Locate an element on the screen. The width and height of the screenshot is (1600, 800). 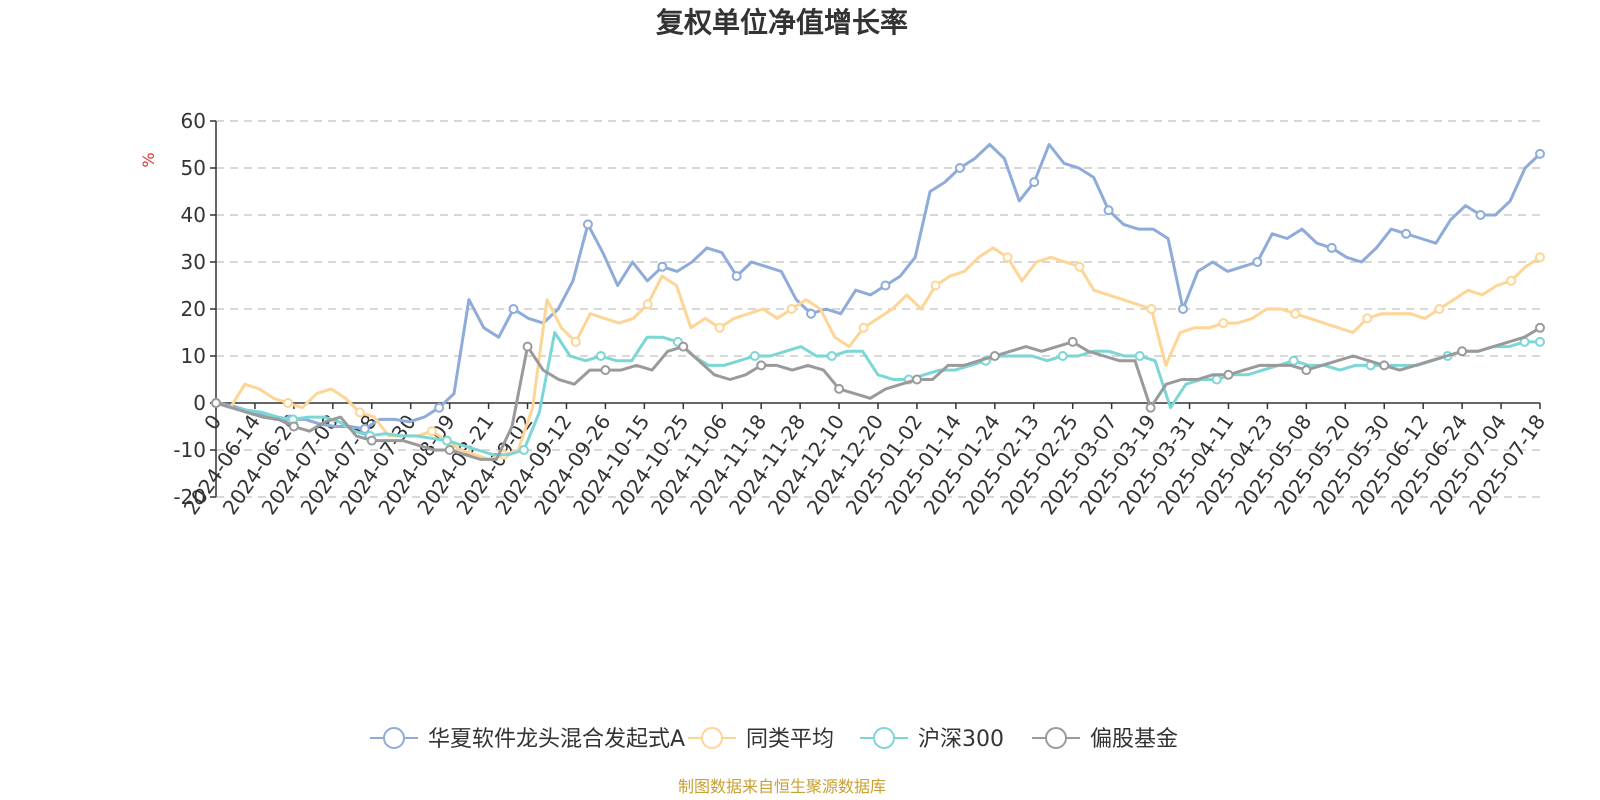
y-tick-label: 20 is located at coordinates (193, 309).